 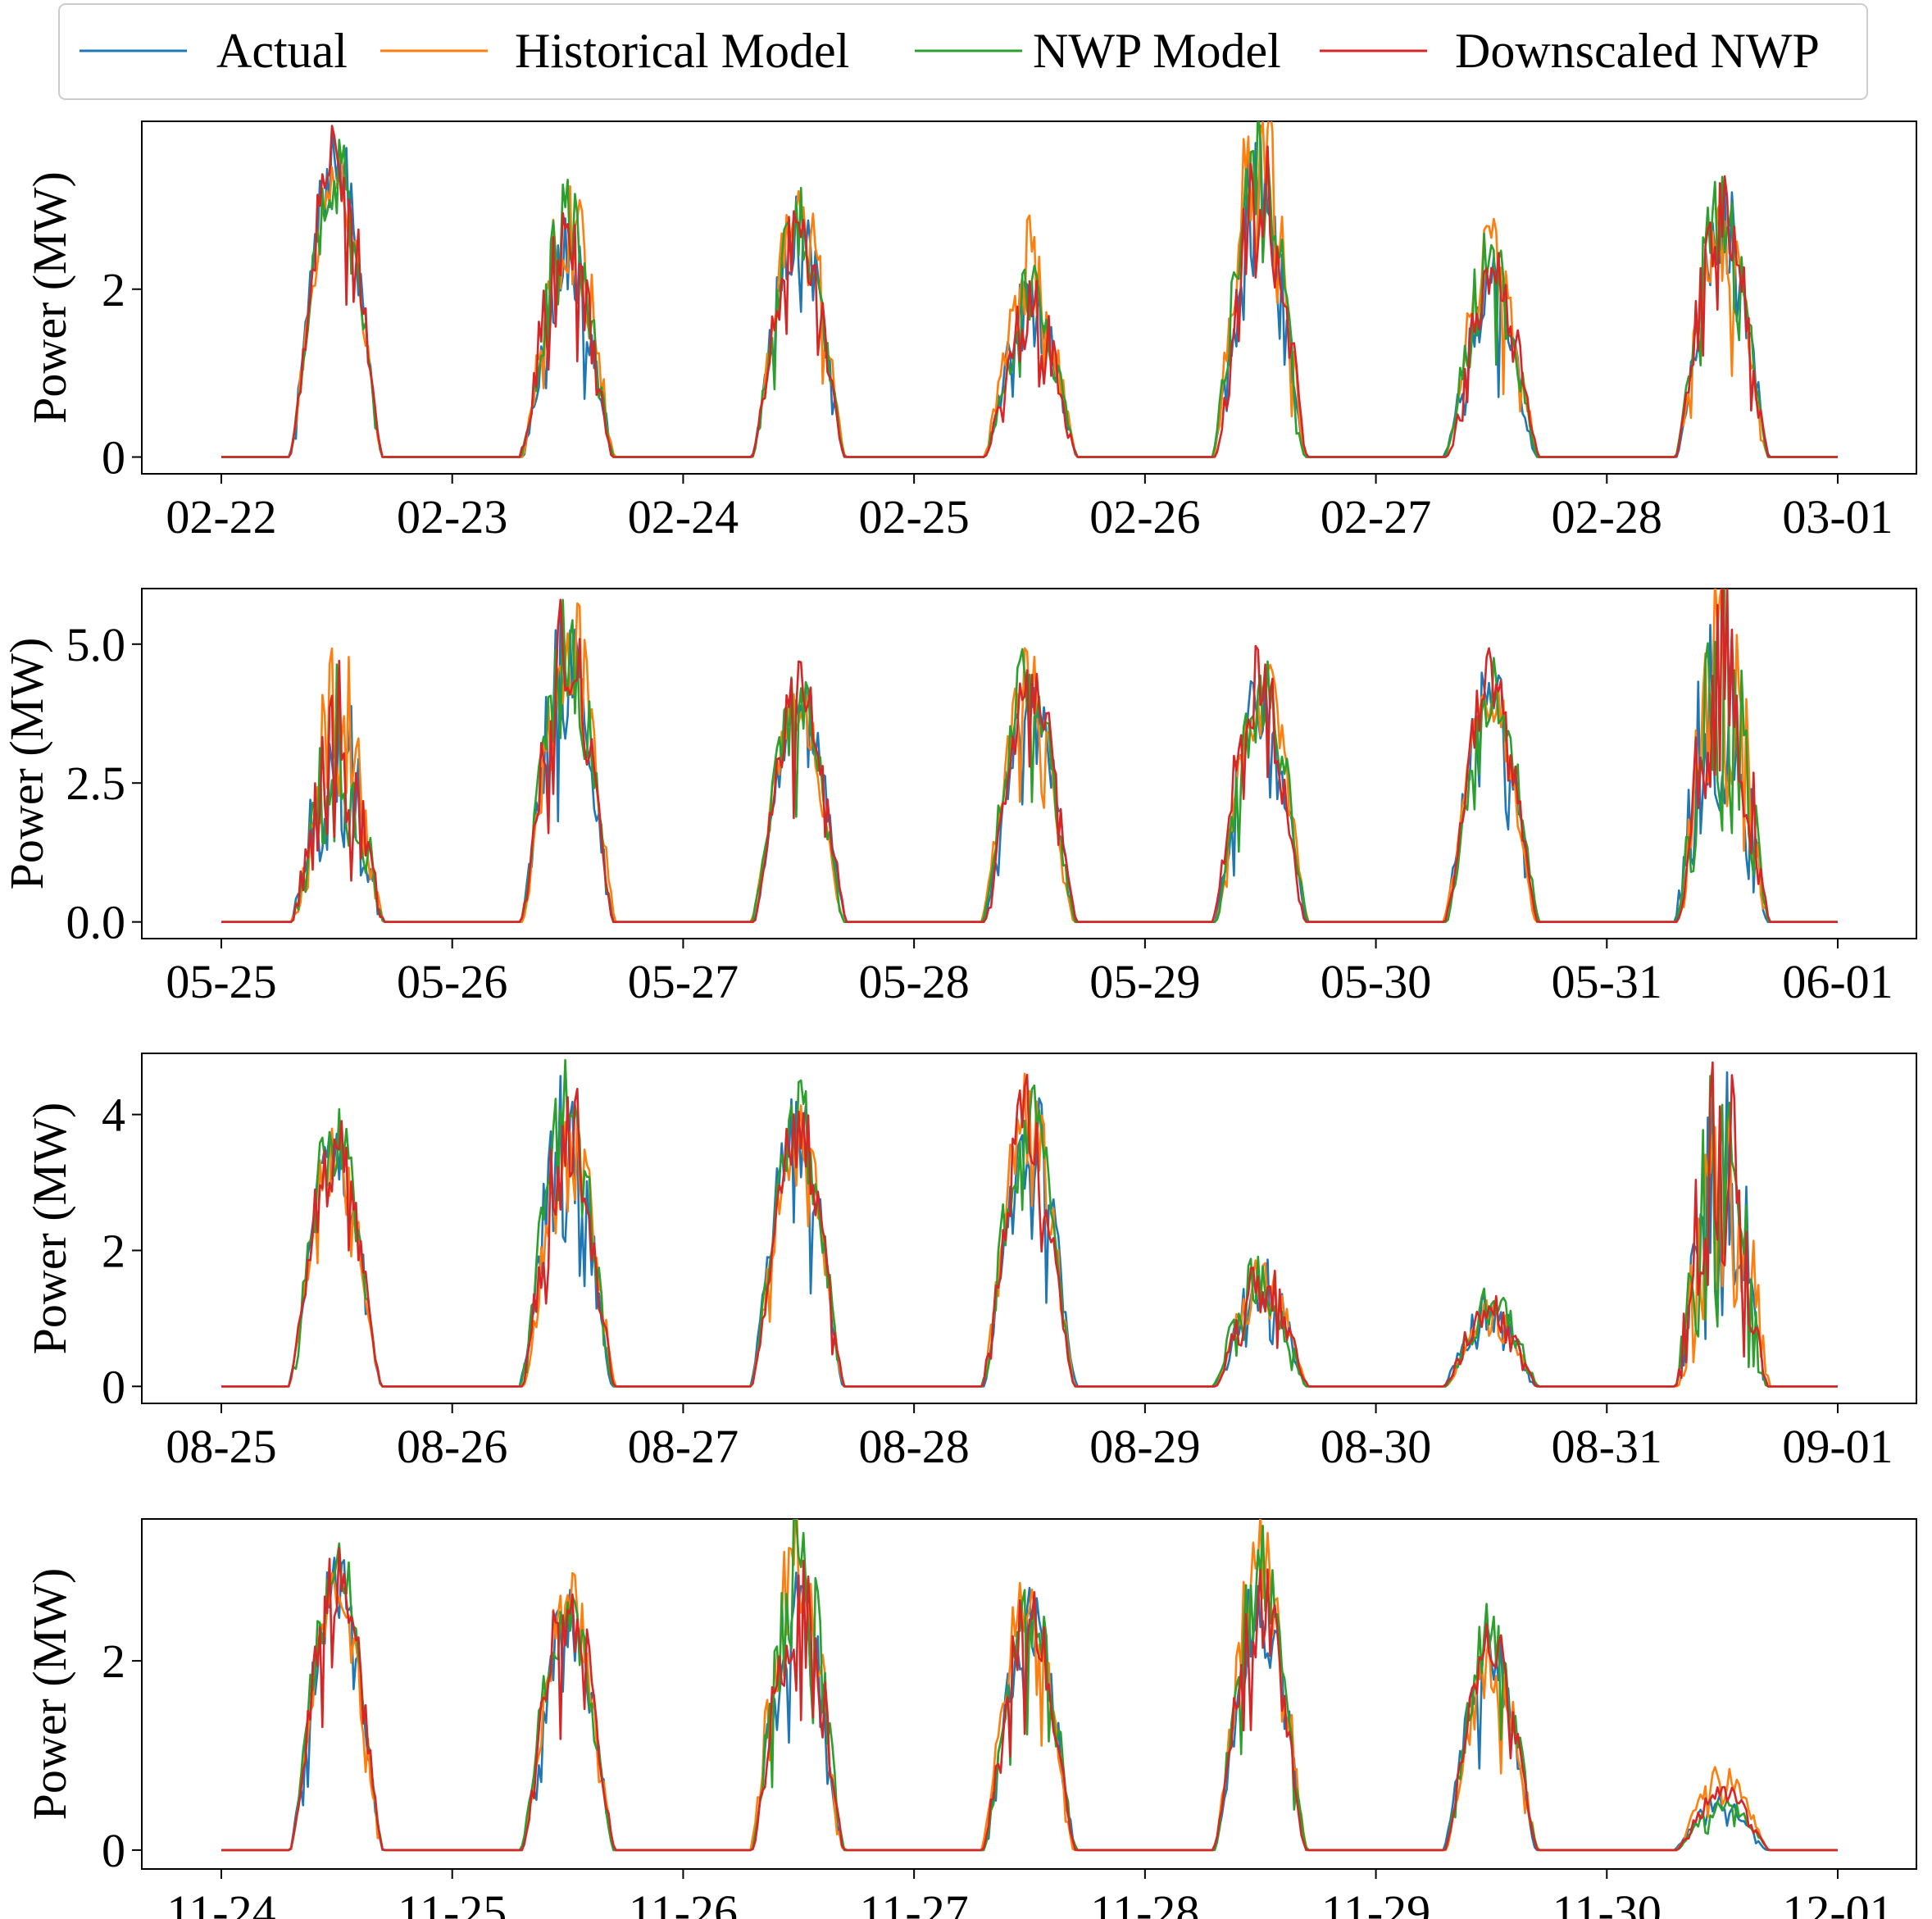 I want to click on x-tick-label: 08-28, so click(x=913, y=1446).